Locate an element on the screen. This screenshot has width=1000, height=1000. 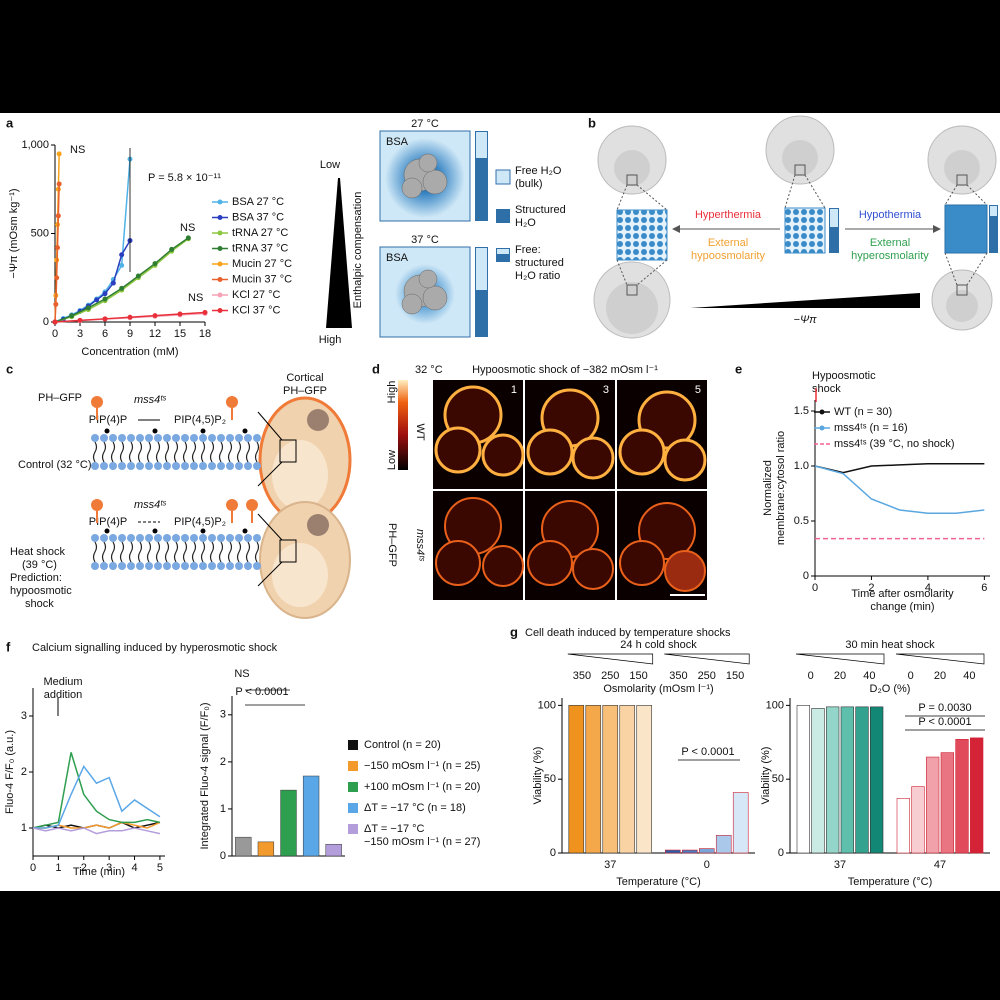
vacuole is located at coordinates (300, 575).